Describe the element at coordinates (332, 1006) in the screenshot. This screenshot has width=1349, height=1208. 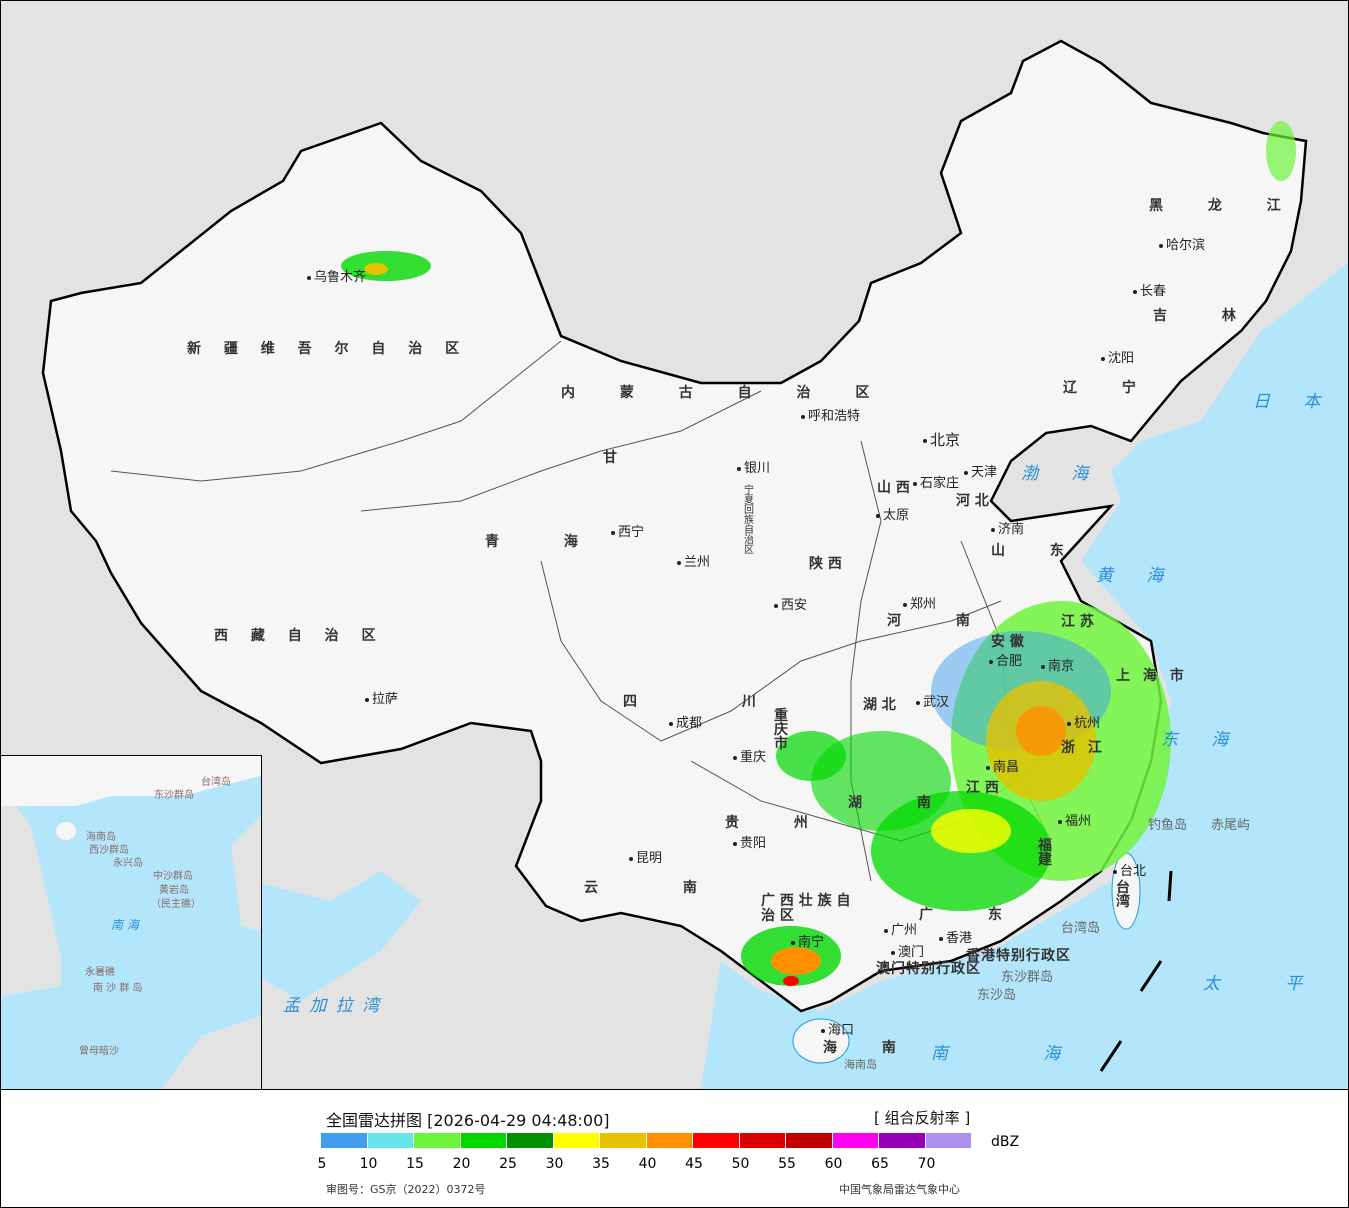
I see `sea-label: 孟 加 拉 湾` at that location.